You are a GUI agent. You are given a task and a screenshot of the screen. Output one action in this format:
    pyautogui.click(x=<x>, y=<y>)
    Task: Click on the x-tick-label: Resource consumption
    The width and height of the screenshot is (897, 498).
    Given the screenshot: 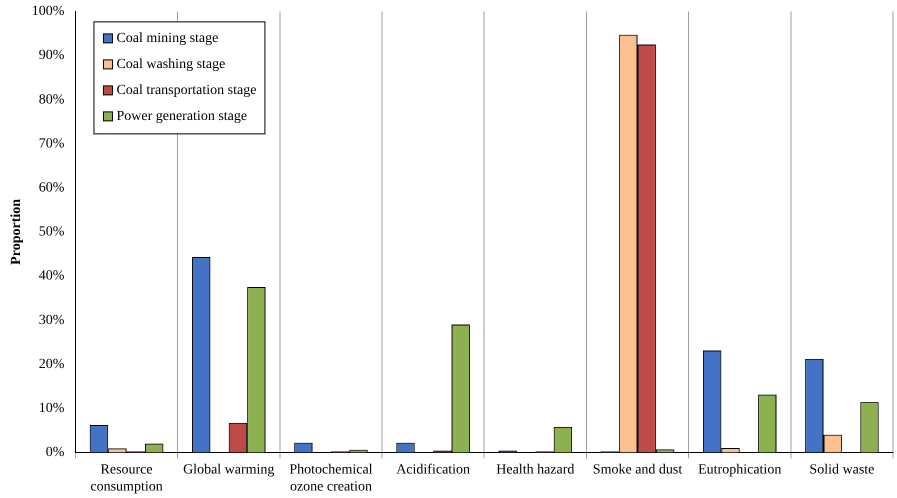 What is the action you would take?
    pyautogui.click(x=126, y=478)
    